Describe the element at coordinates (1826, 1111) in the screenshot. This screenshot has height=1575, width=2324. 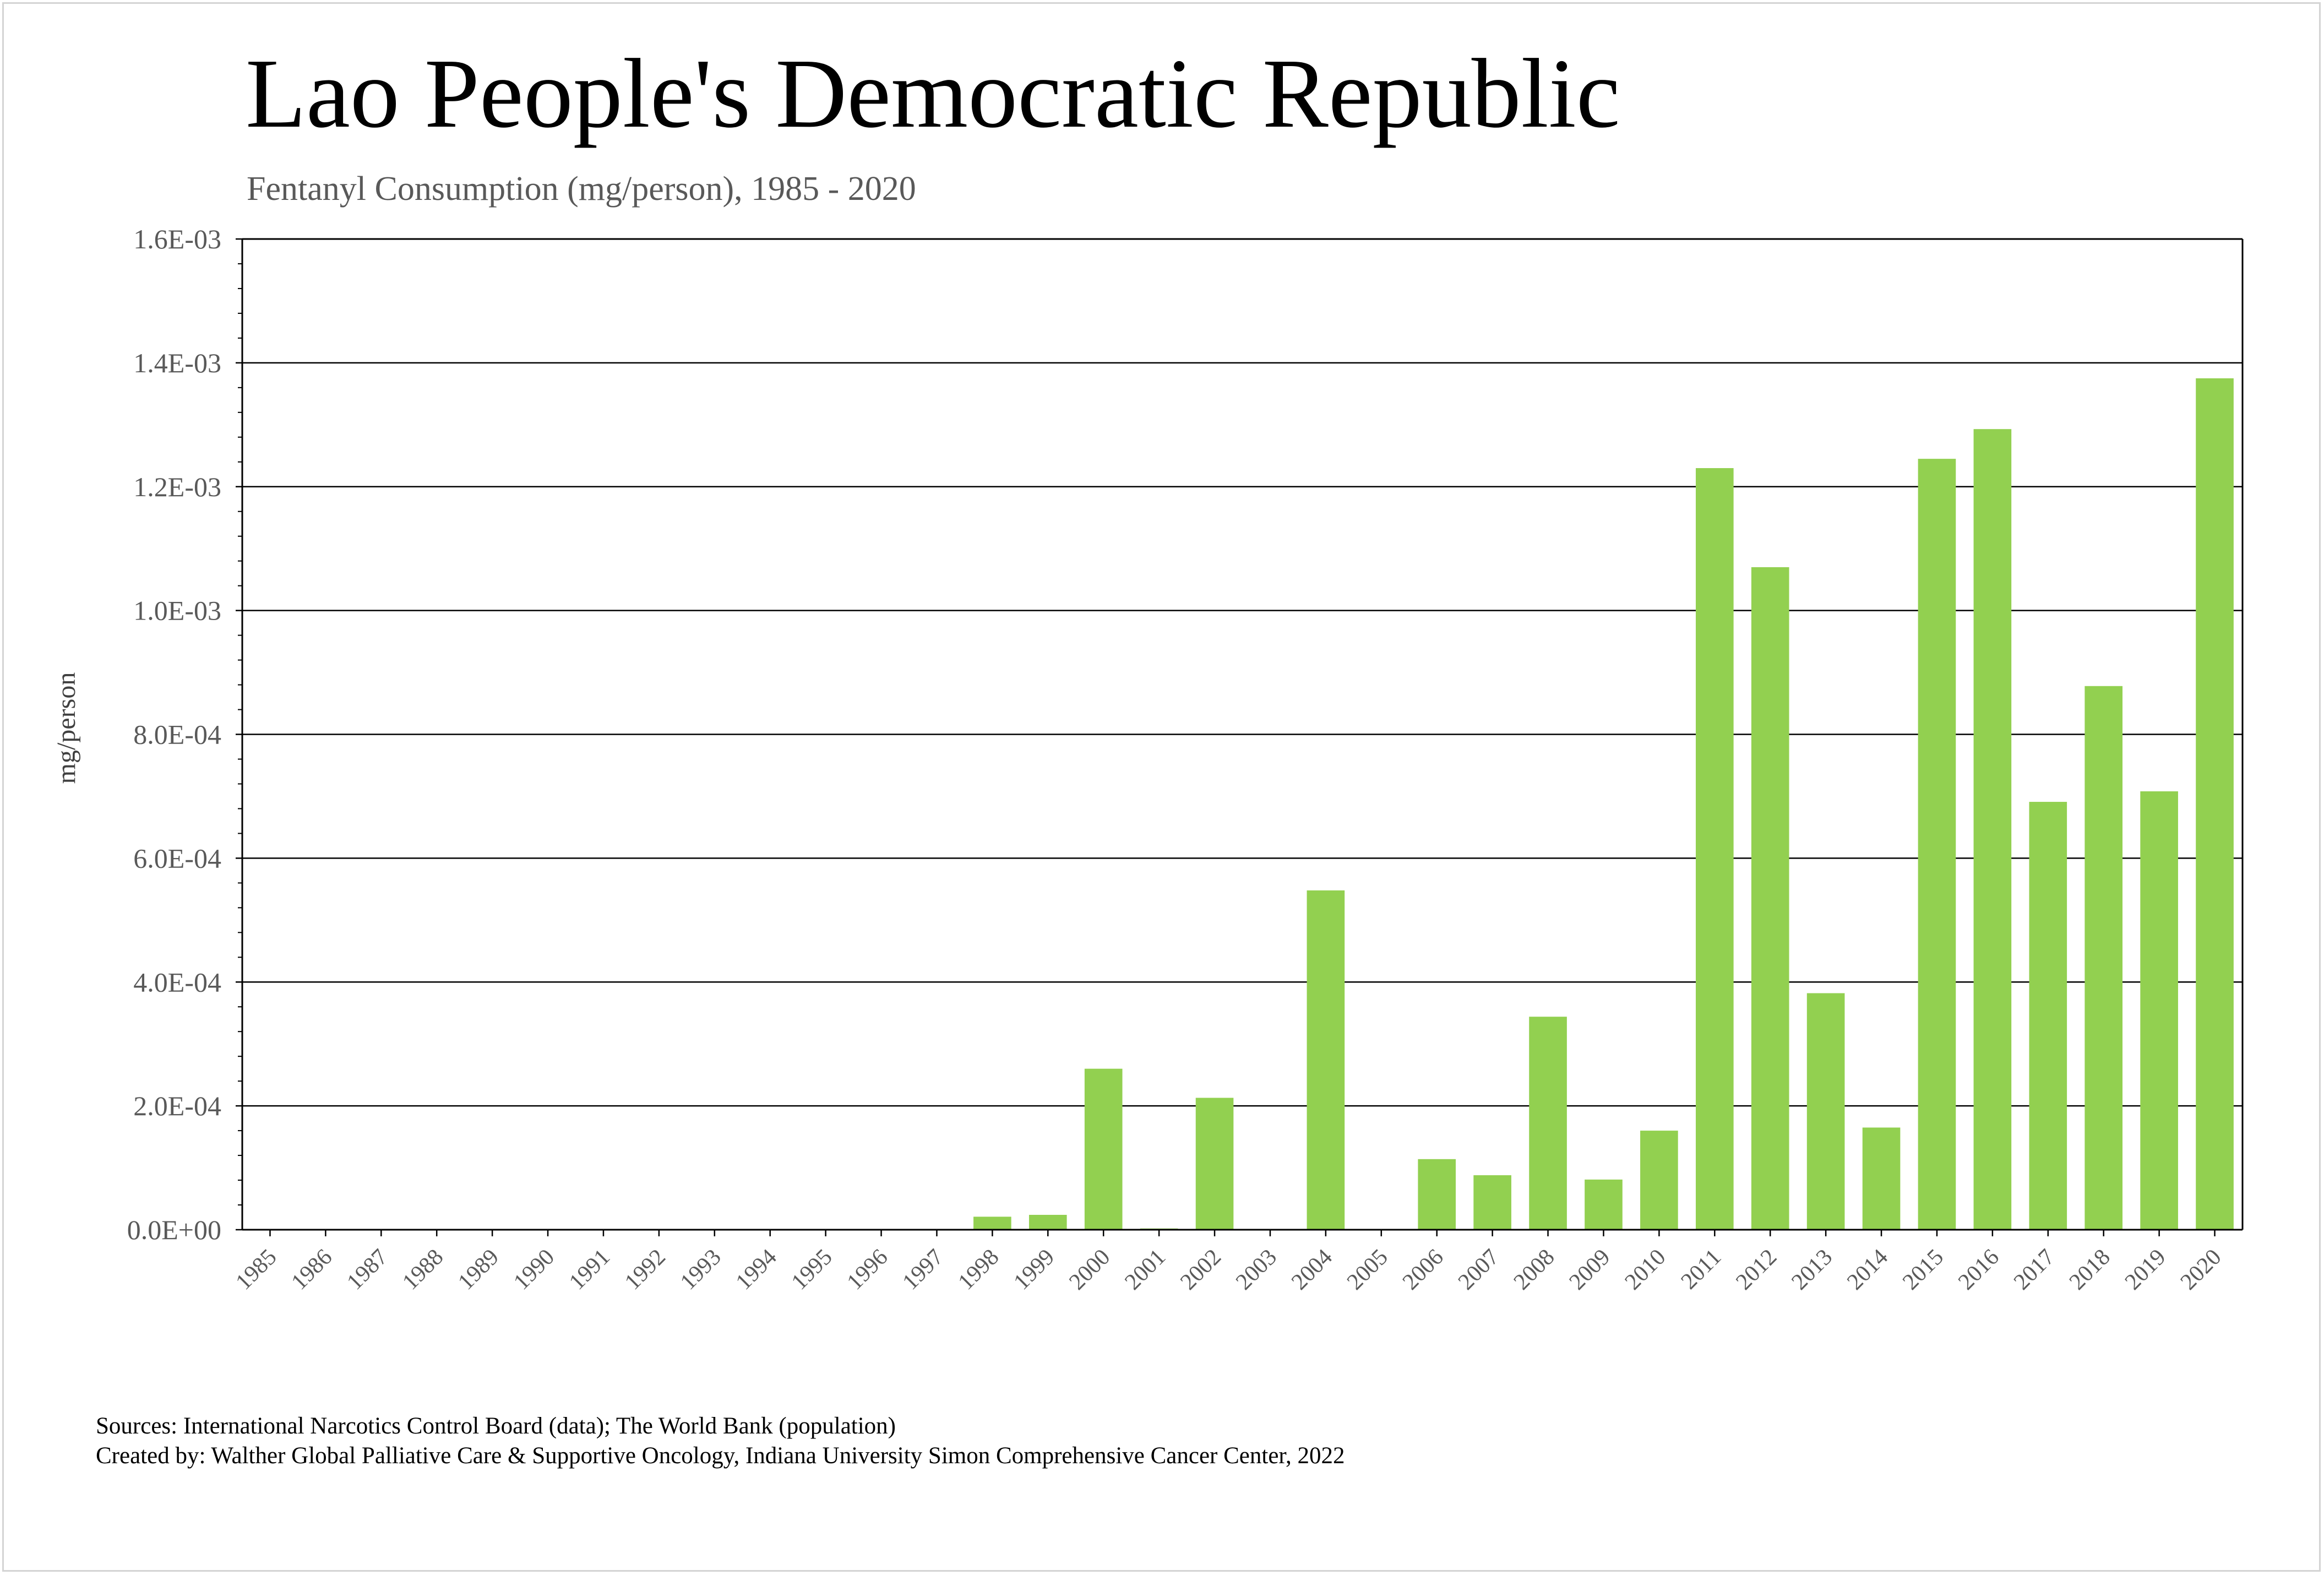
I see `bar-2013` at that location.